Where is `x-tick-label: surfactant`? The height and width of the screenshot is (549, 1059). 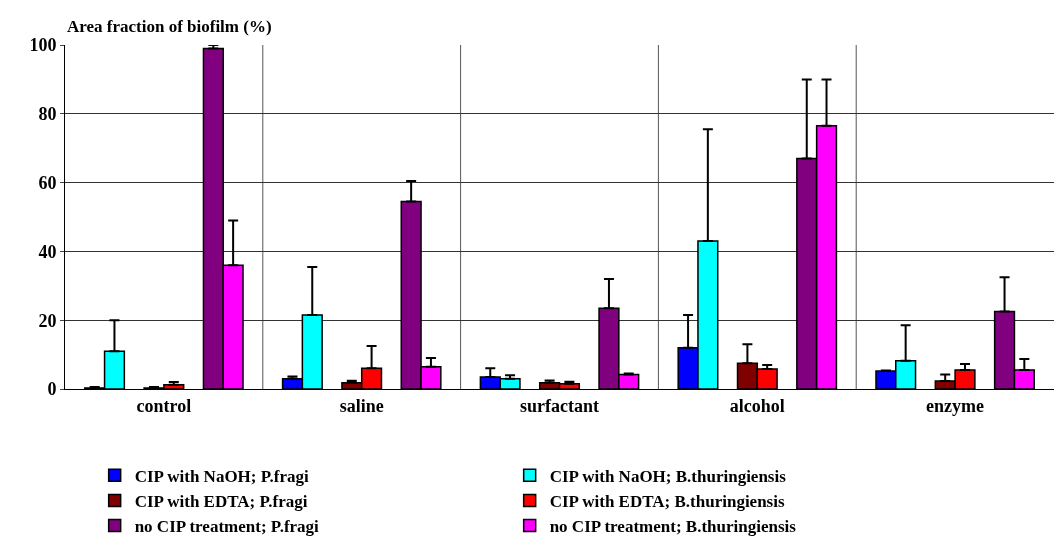
x-tick-label: surfactant is located at coordinates (559, 405).